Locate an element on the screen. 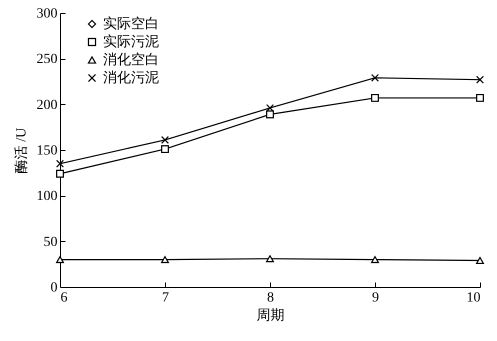 The height and width of the screenshot is (341, 497). y-tick-label: 200 is located at coordinates (47, 105).